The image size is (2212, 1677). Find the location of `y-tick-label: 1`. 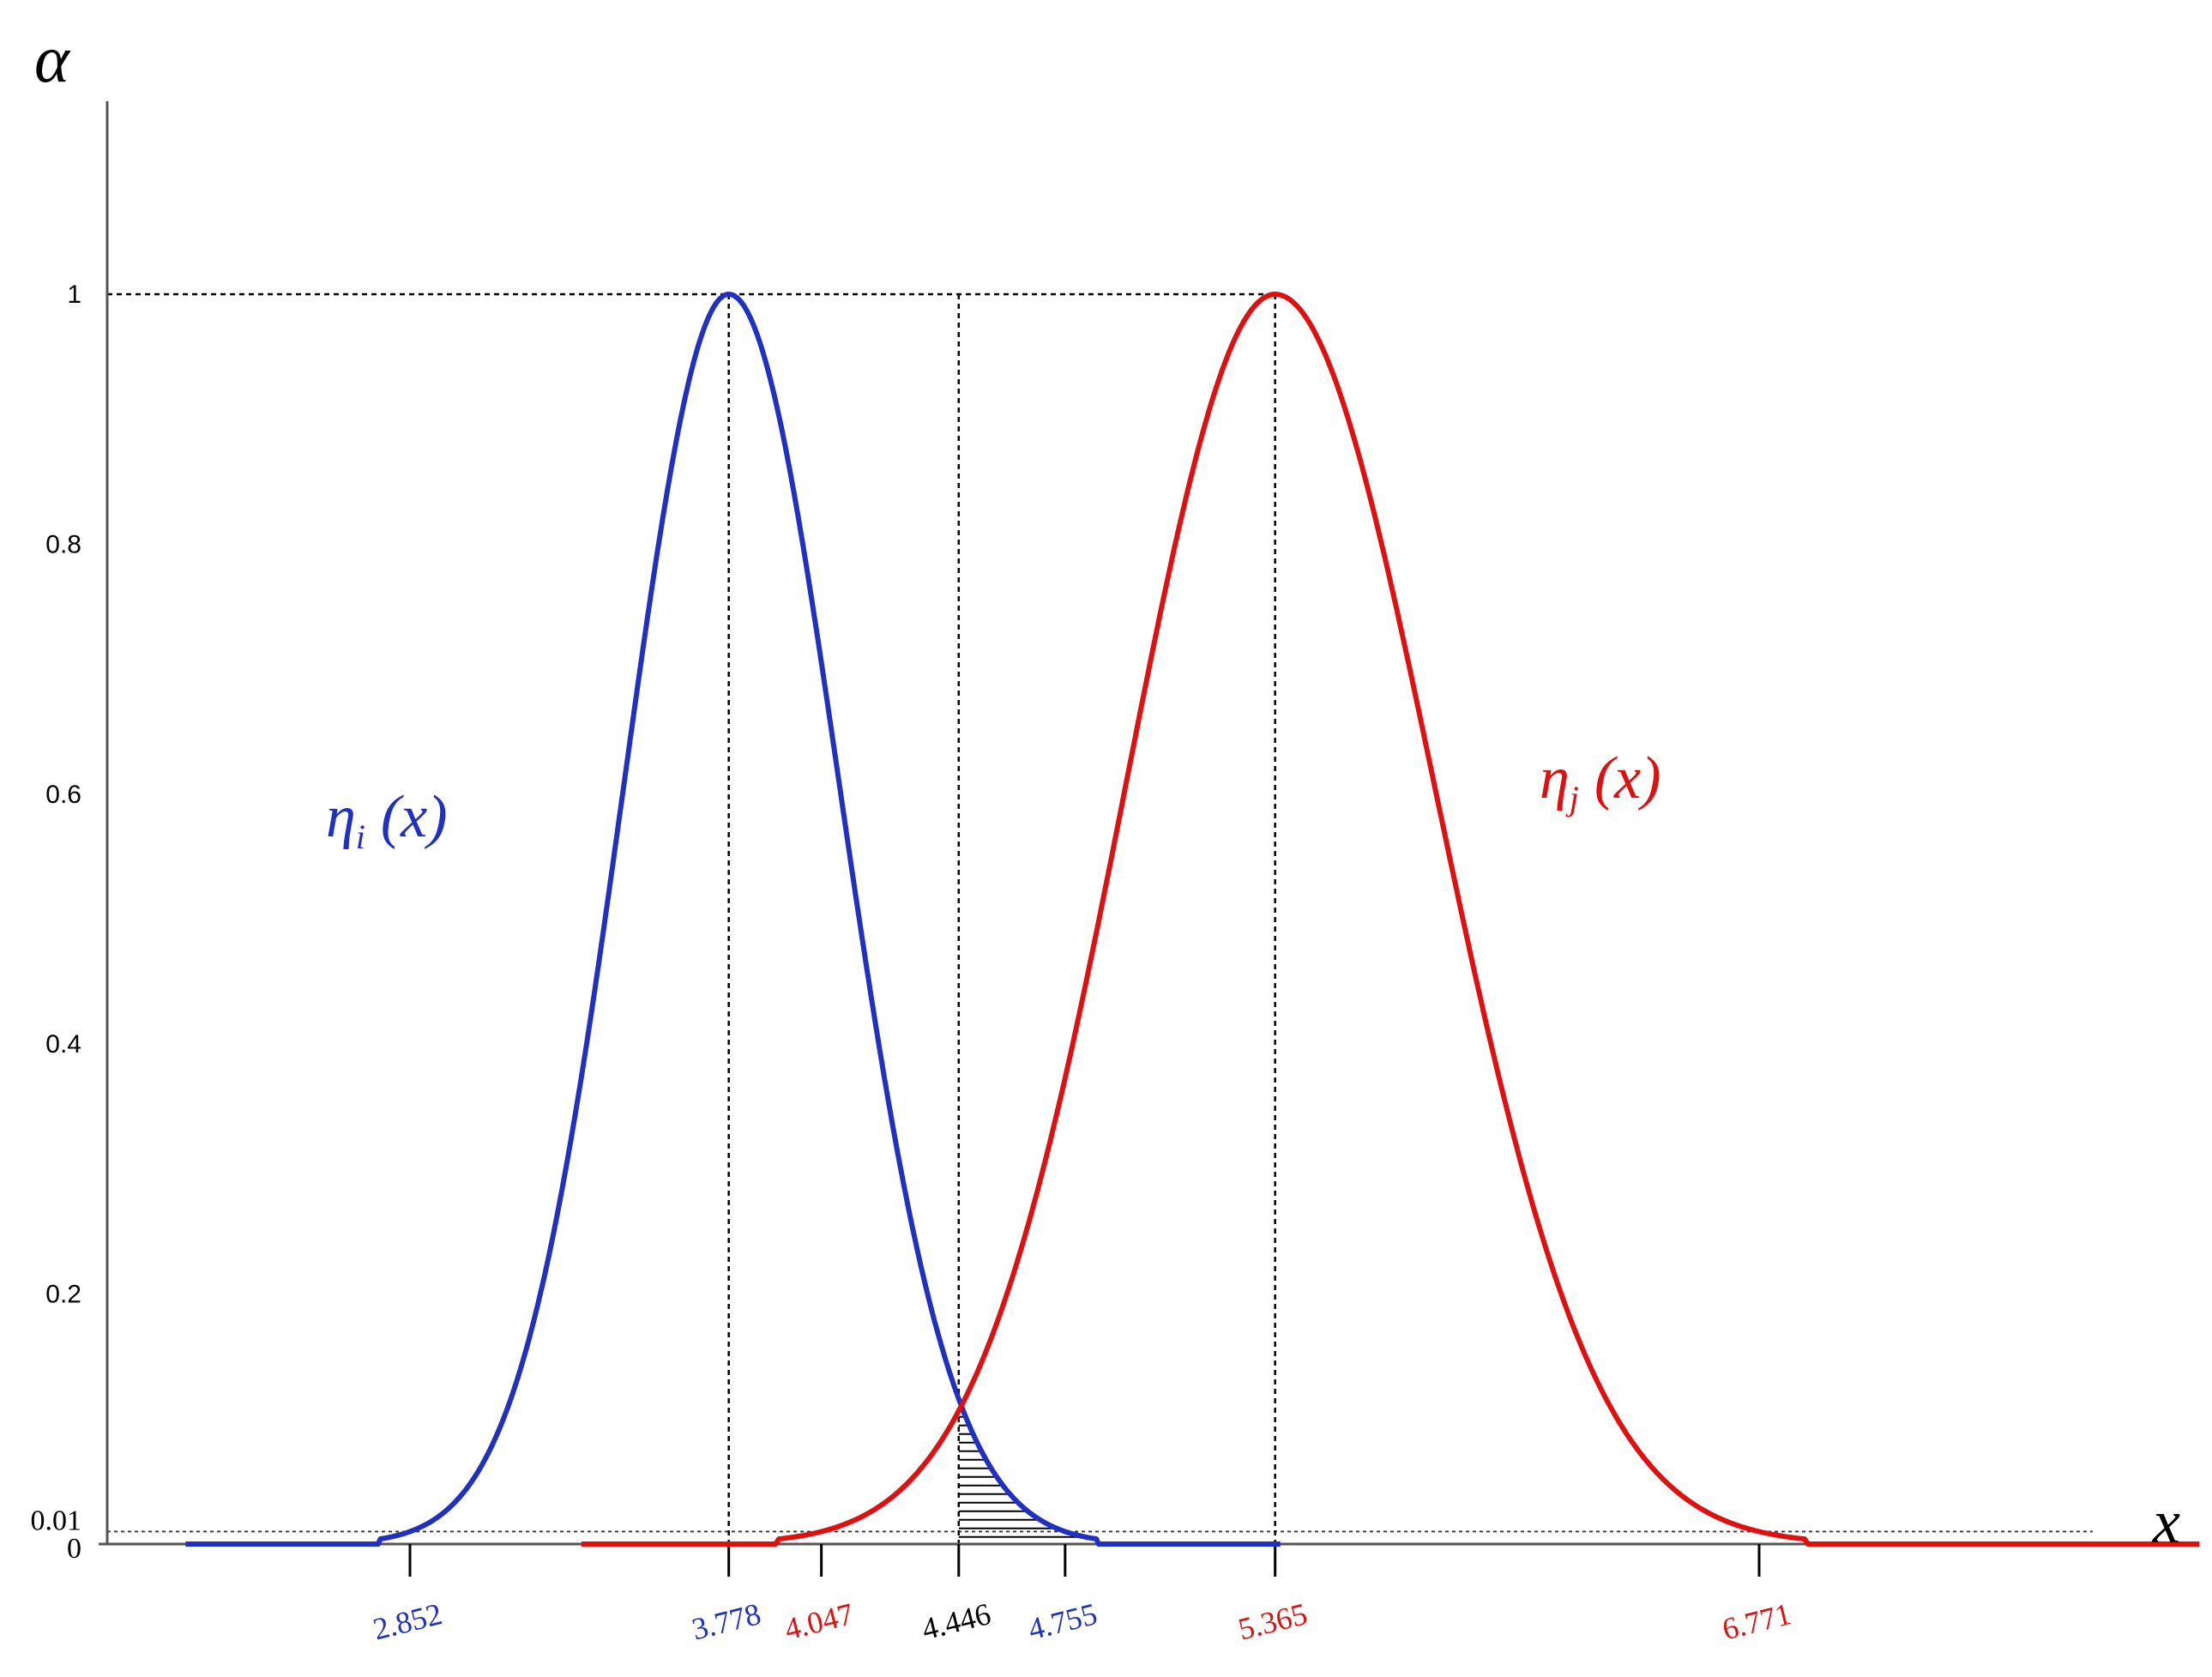

y-tick-label: 1 is located at coordinates (74, 295).